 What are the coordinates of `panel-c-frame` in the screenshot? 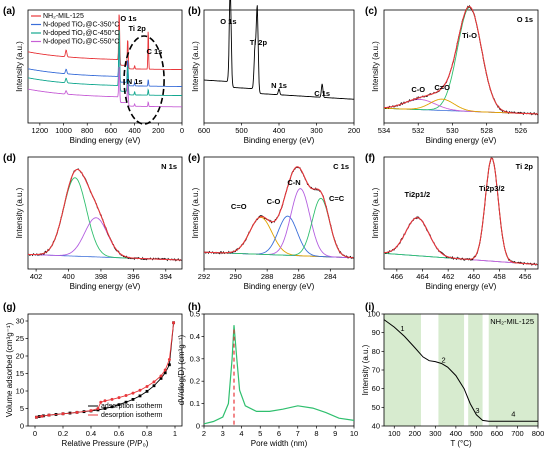 It's located at (461, 66).